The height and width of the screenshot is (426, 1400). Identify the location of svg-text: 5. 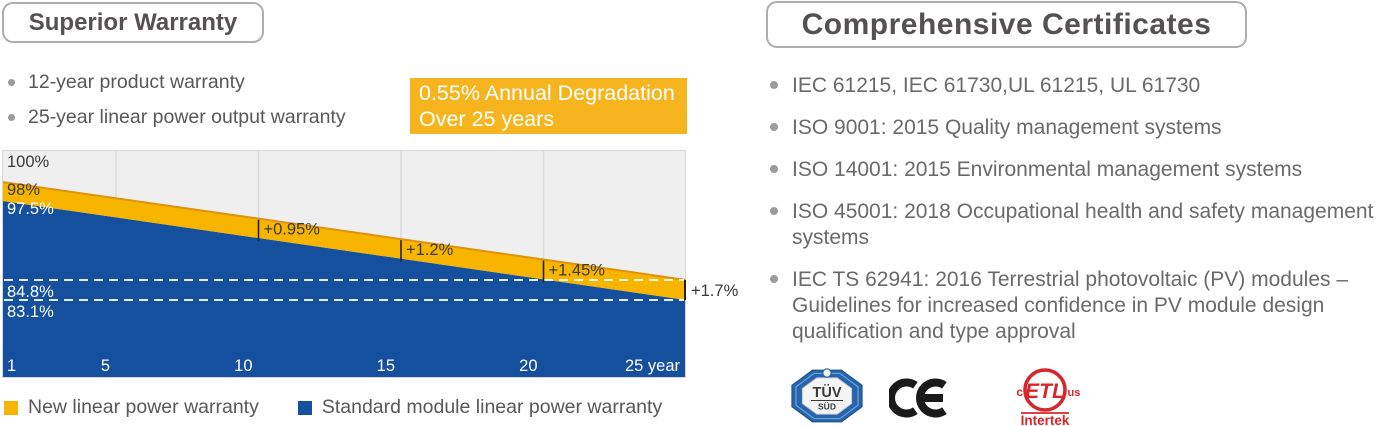
(105, 366).